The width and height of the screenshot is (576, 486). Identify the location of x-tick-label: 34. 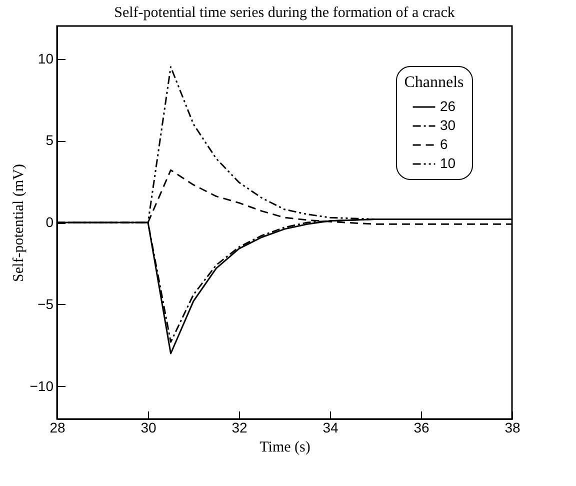
(330, 428).